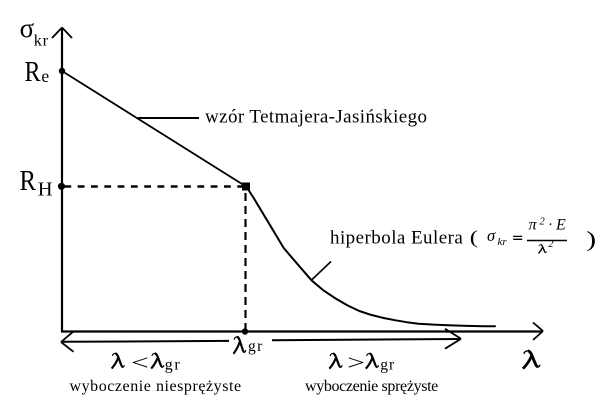  I want to click on svg-text: π, so click(533, 225).